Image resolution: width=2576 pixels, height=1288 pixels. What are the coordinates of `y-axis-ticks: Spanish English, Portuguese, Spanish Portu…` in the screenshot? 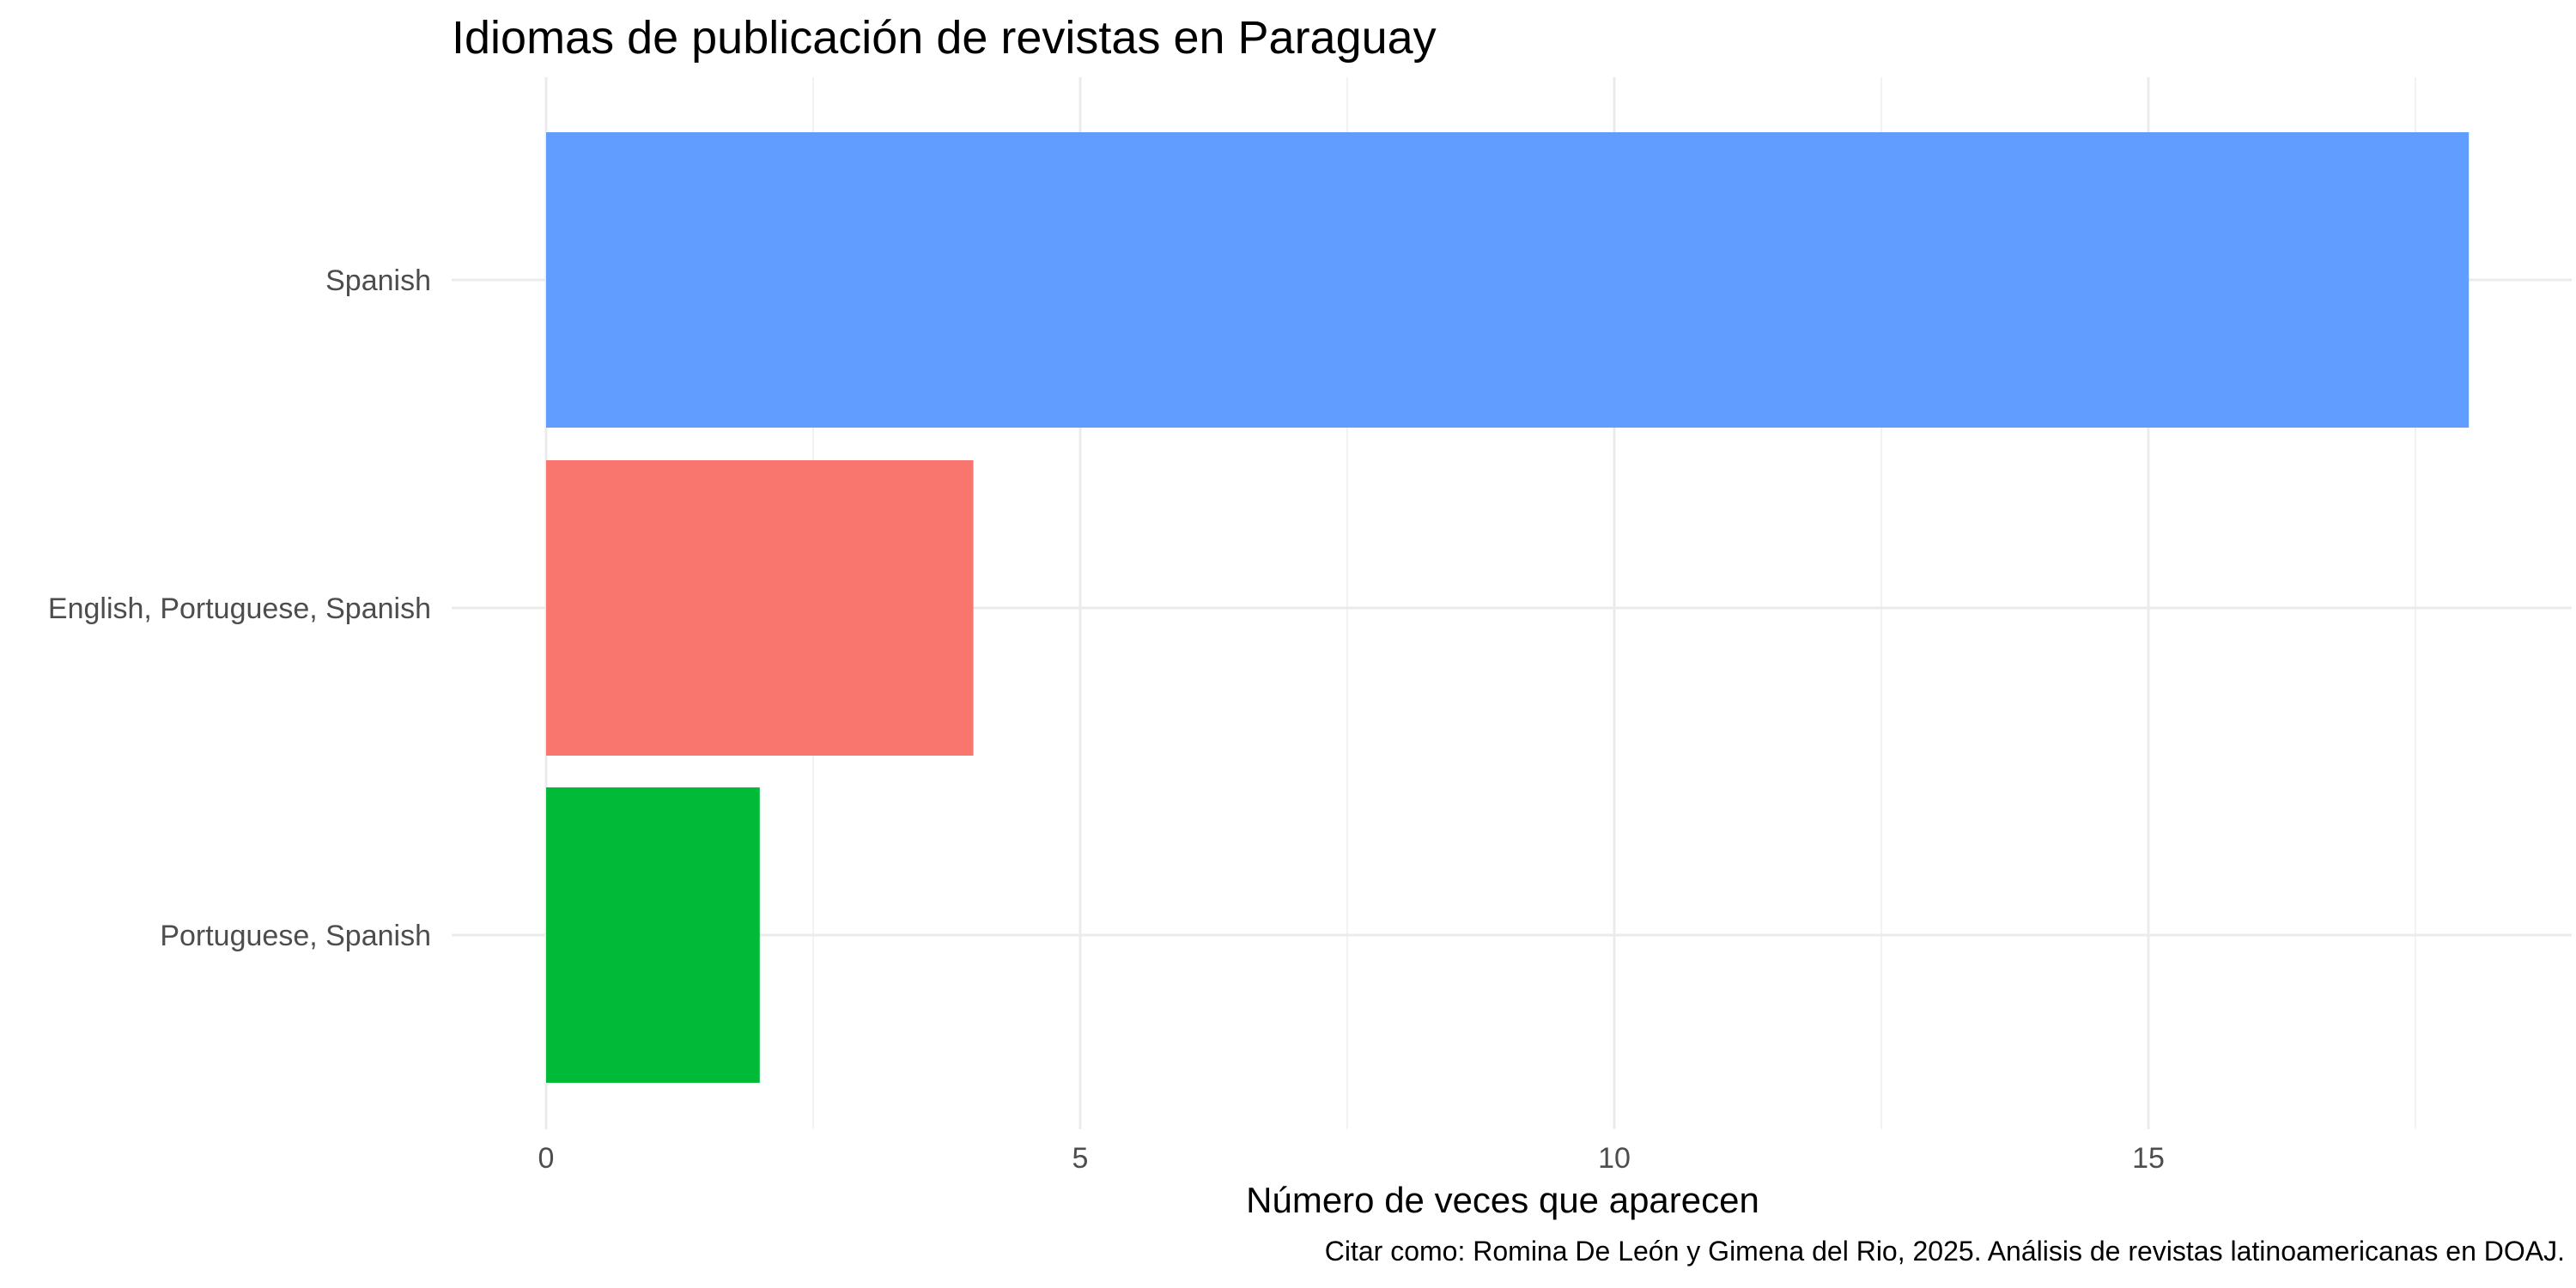 It's located at (240, 608).